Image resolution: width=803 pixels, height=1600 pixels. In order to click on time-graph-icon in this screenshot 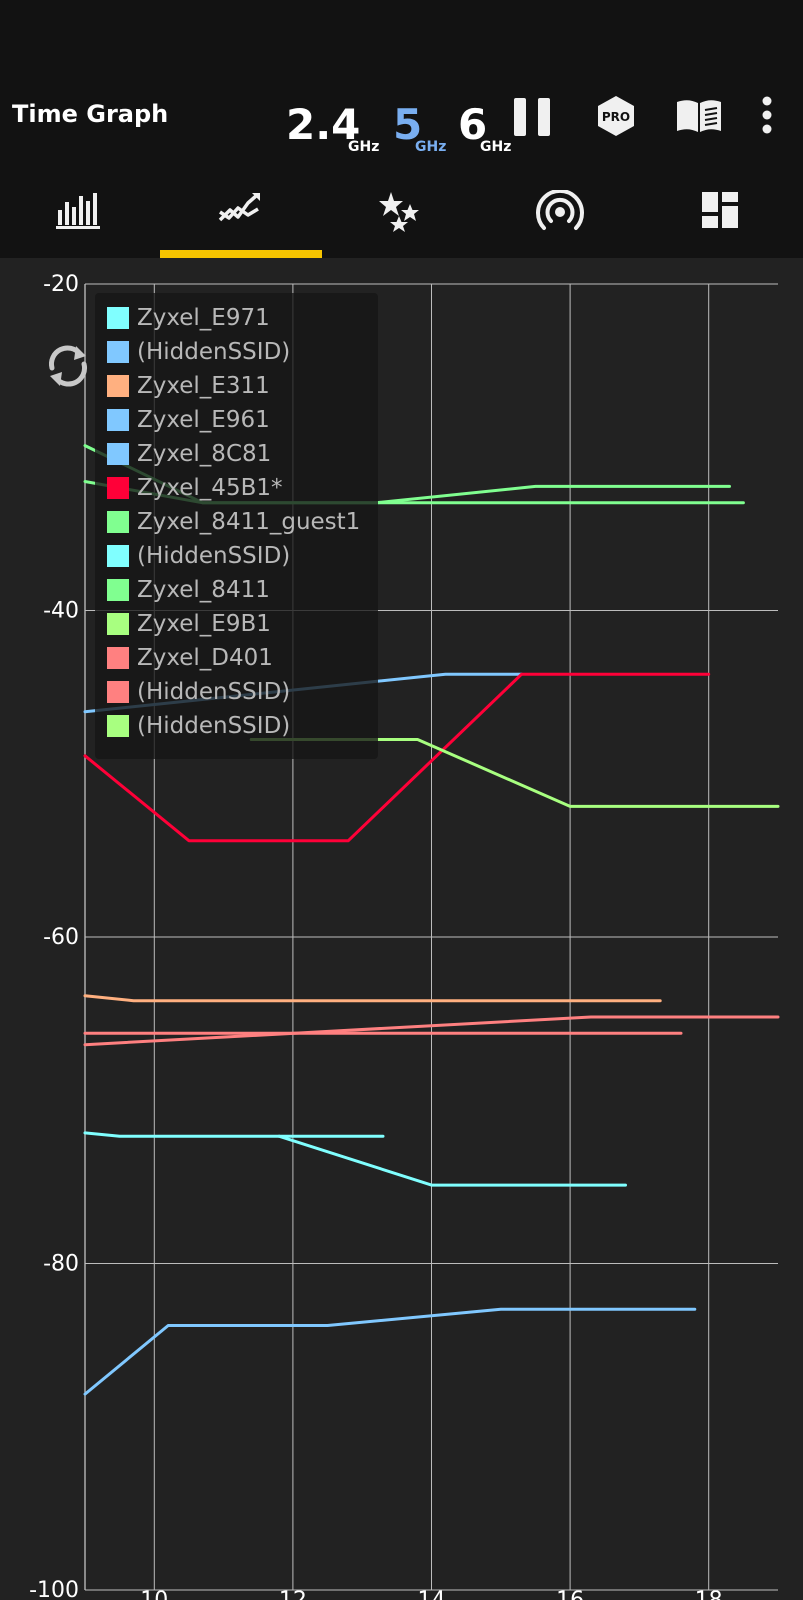, I will do `click(239, 207)`.